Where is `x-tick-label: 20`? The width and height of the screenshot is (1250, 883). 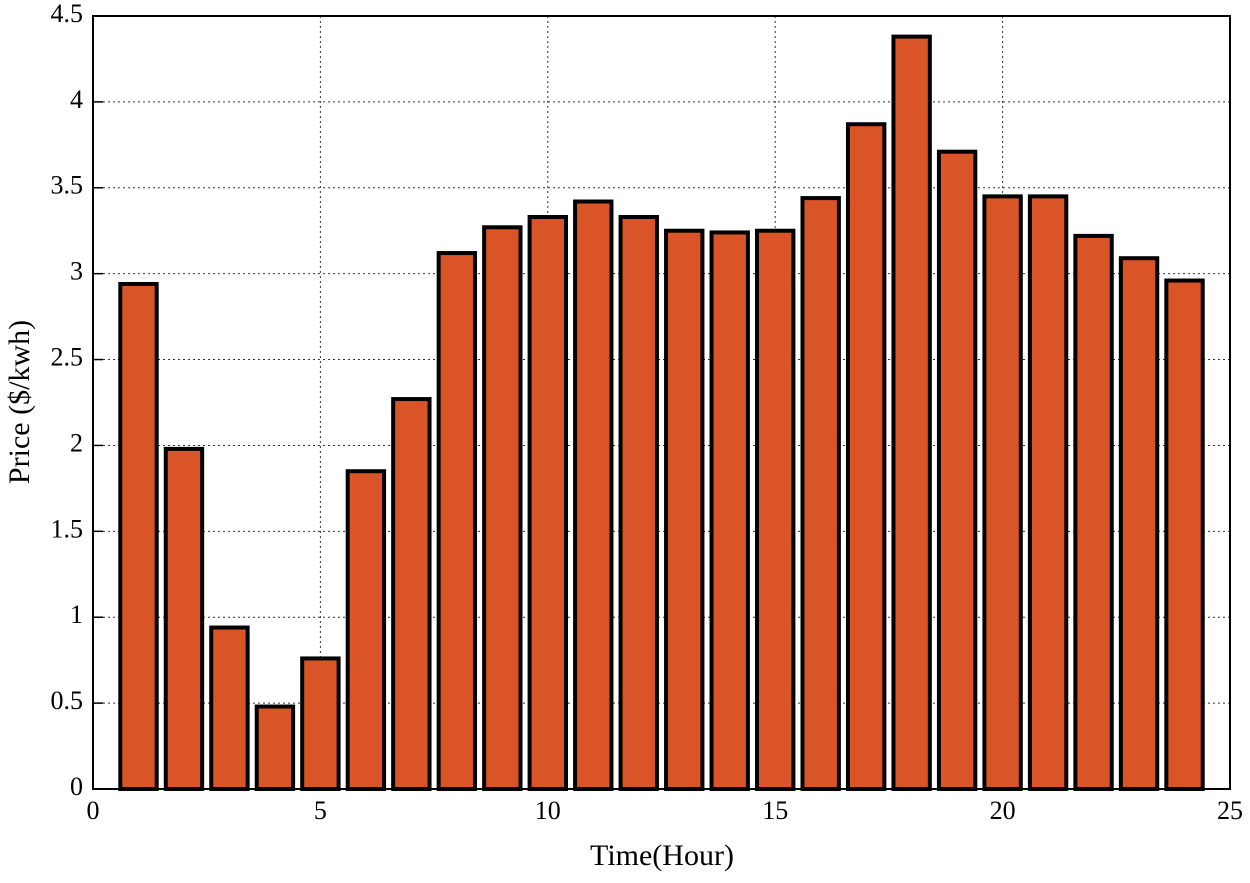 x-tick-label: 20 is located at coordinates (1003, 810).